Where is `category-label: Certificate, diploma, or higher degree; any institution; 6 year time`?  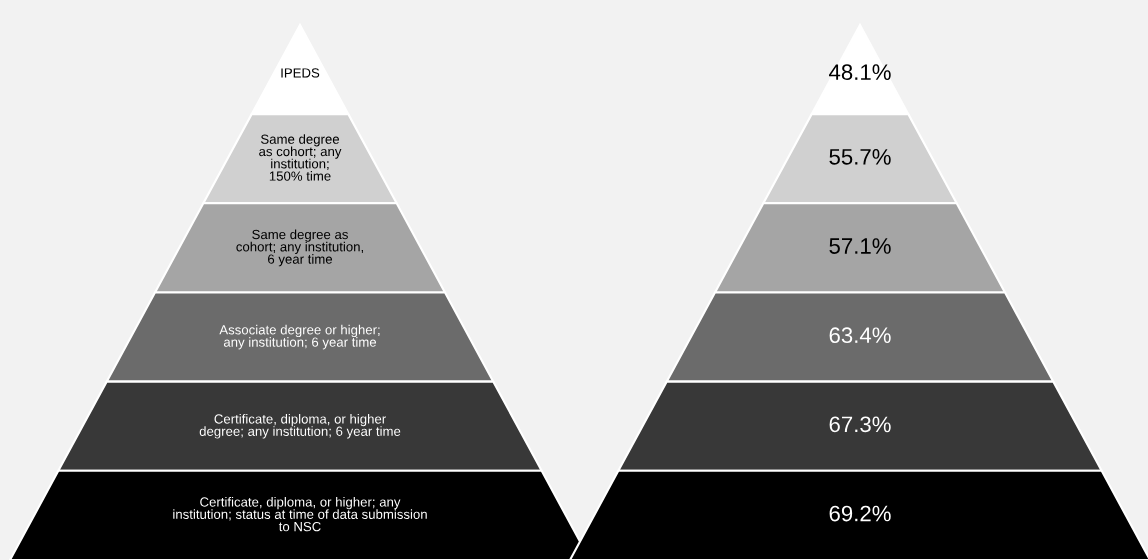
category-label: Certificate, diploma, or higher degree; any institution; 6 year time is located at coordinates (300, 426).